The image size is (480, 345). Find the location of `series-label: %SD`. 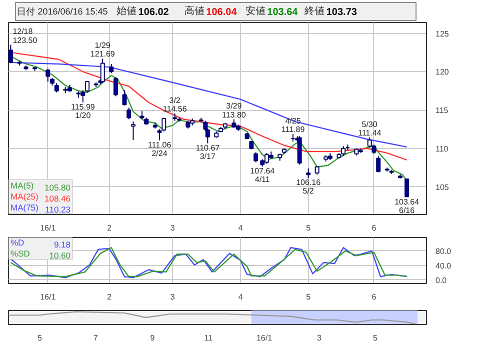

series-label: %SD is located at coordinates (20, 253).